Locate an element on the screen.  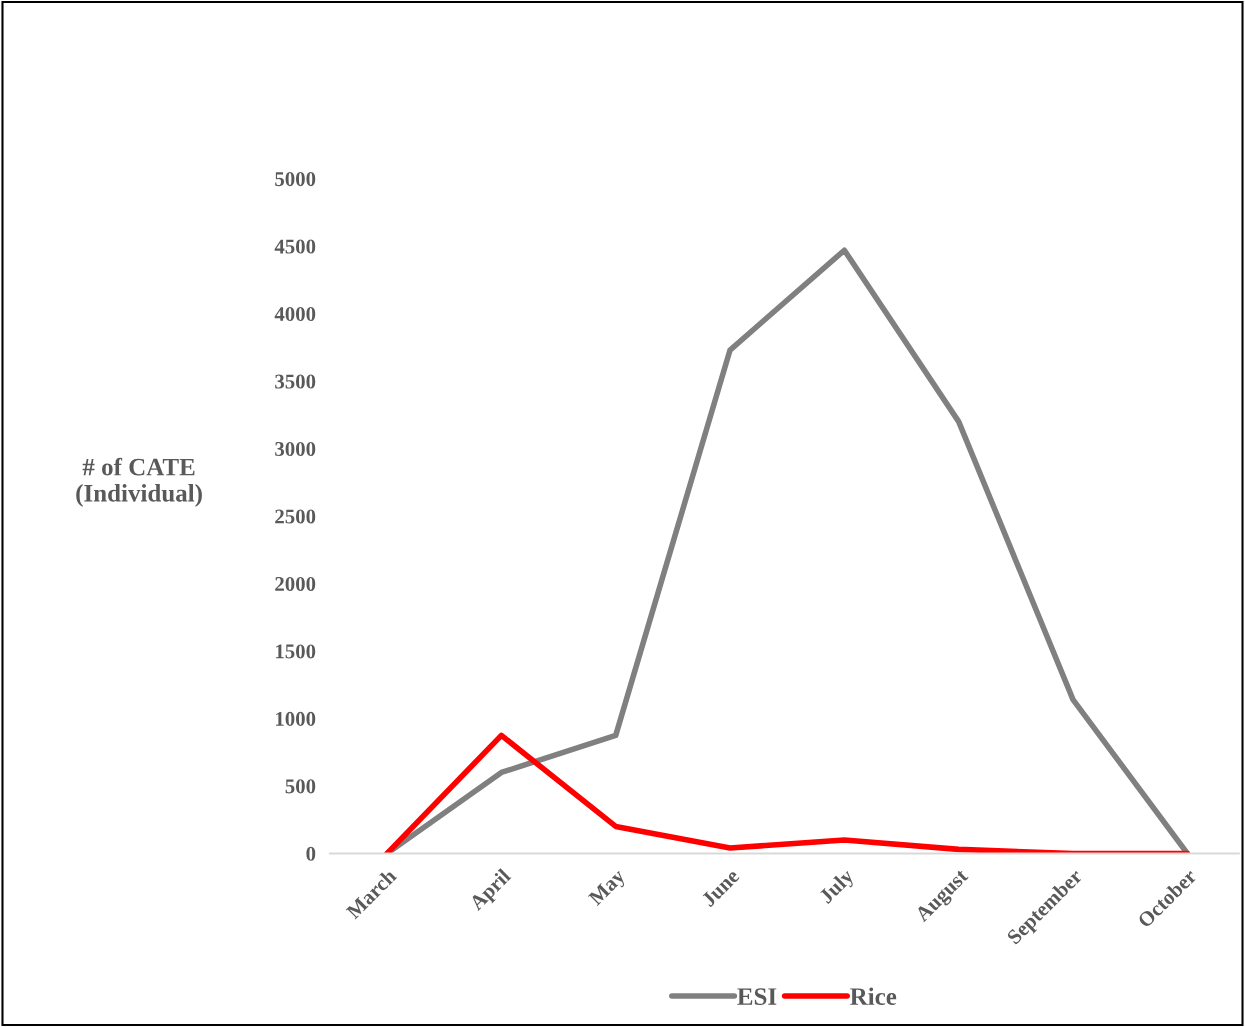
y-tick-label: 2500 is located at coordinates (295, 516).